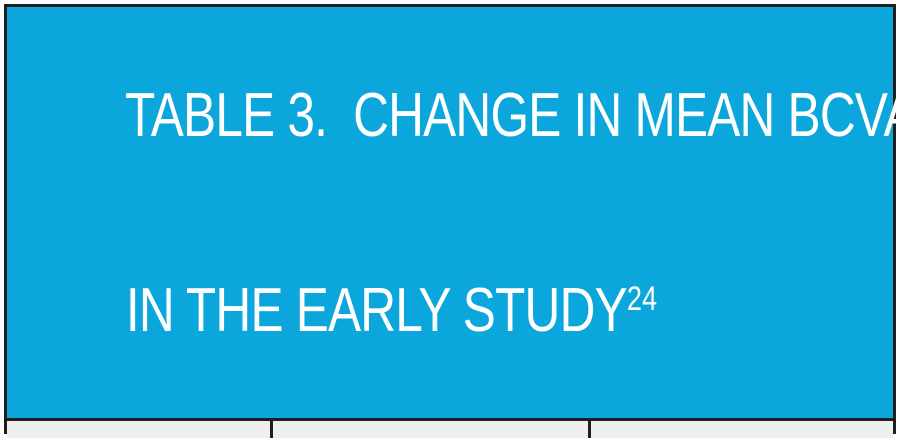 Image resolution: width=900 pixels, height=438 pixels. I want to click on column-header-12-weeks: Mean Letters Gained at 12 Weeks, so click(430, 429).